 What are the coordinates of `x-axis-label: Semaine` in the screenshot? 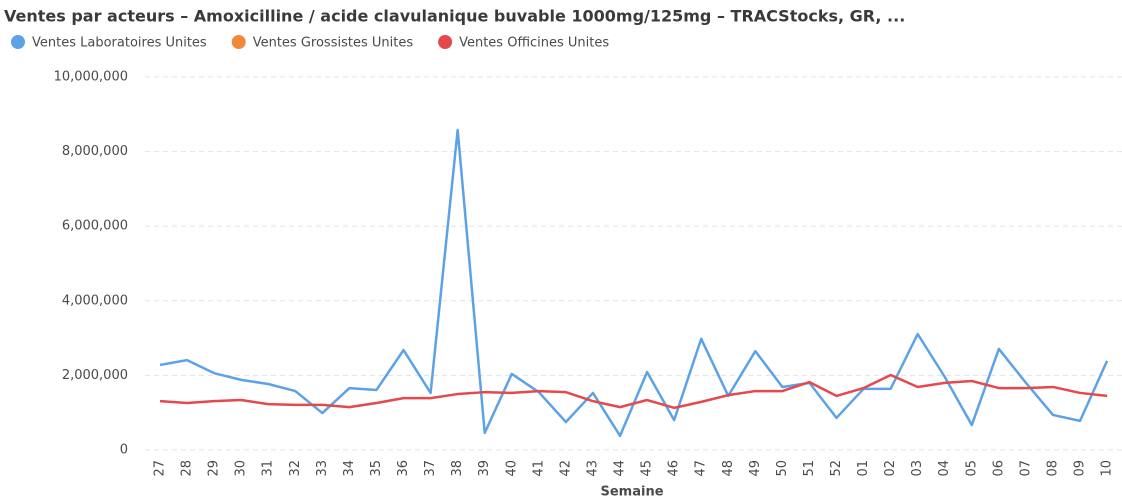 It's located at (631, 492).